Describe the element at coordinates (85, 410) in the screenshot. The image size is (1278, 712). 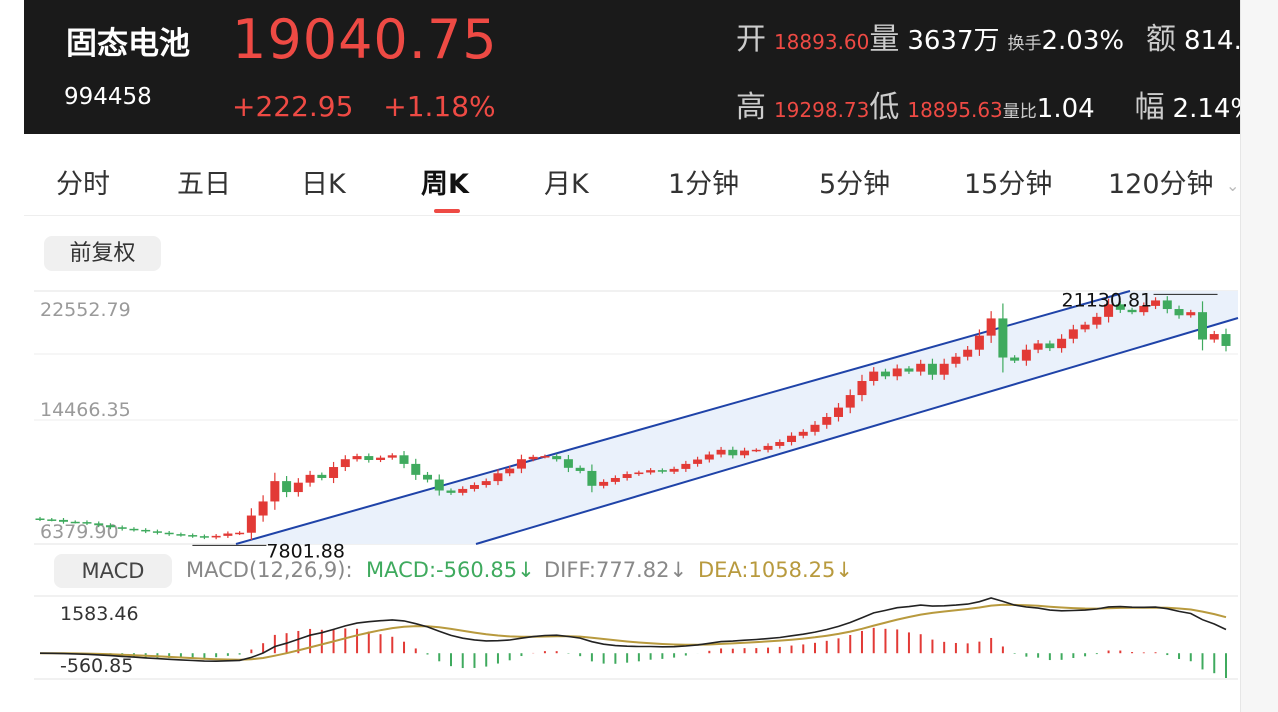
I see `price-axis-label: 14466.35` at that location.